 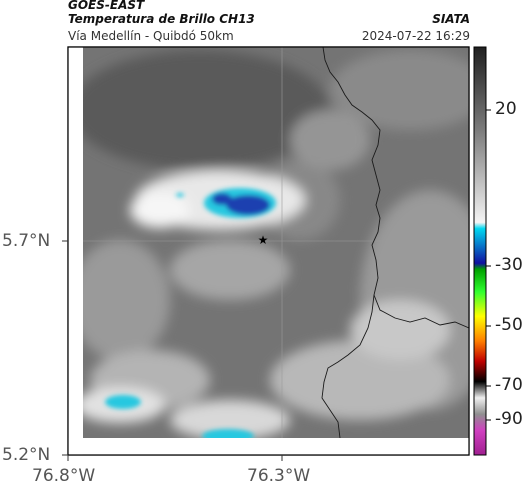 I want to click on timestamp: 2024-07-22 16:29, so click(x=415, y=36).